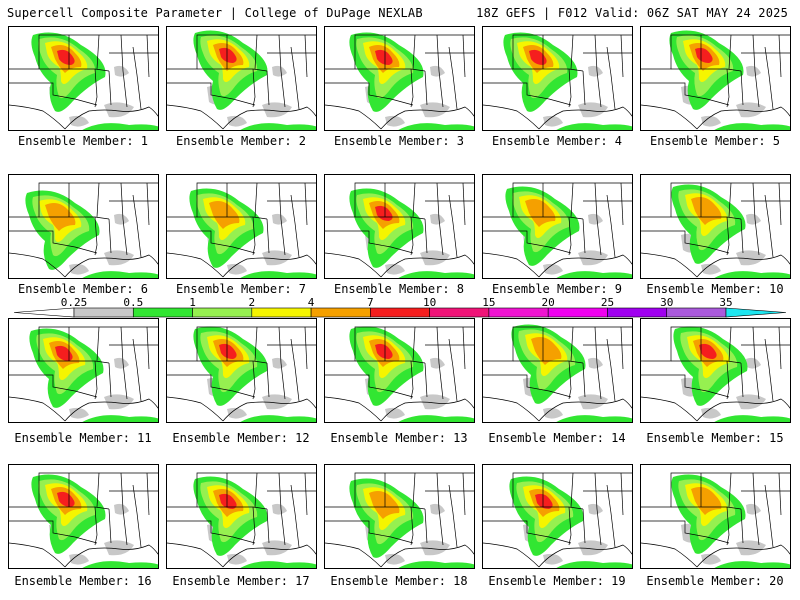  I want to click on panel-label: Ensemble Member: 16, so click(83, 581).